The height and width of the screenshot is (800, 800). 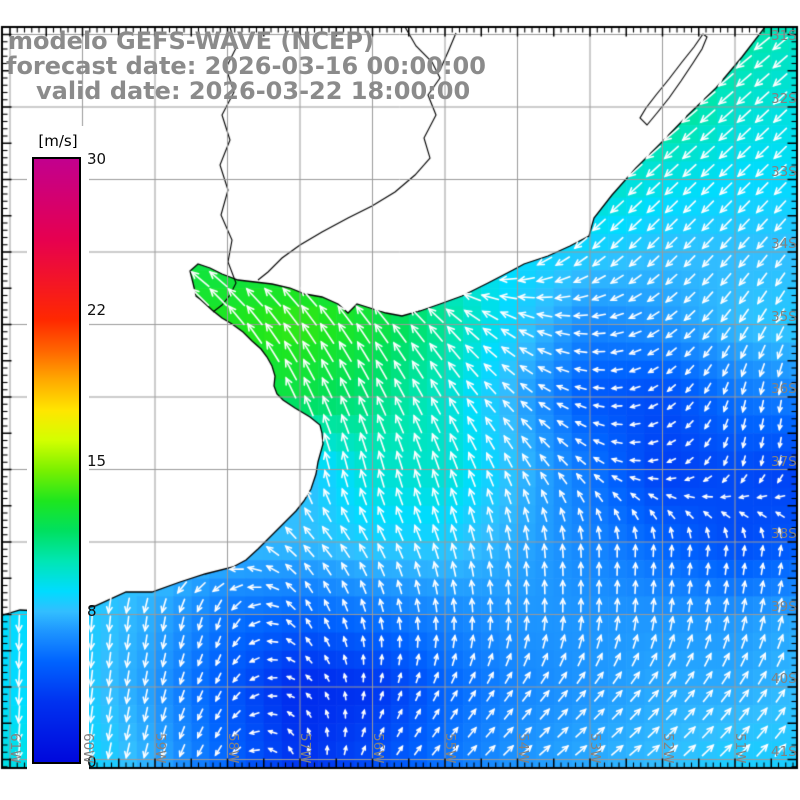 I want to click on lat-label: 38S, so click(x=784, y=534).